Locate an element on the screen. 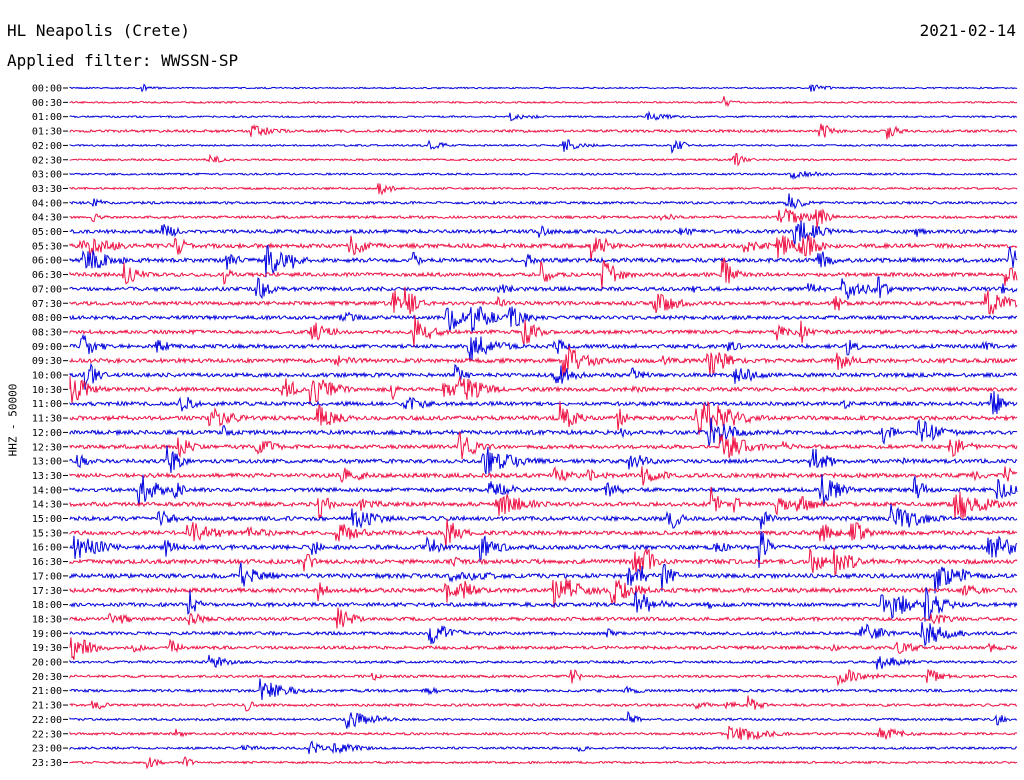 This screenshot has width=1024, height=780. time-tick-label: 04:00 is located at coordinates (47, 203).